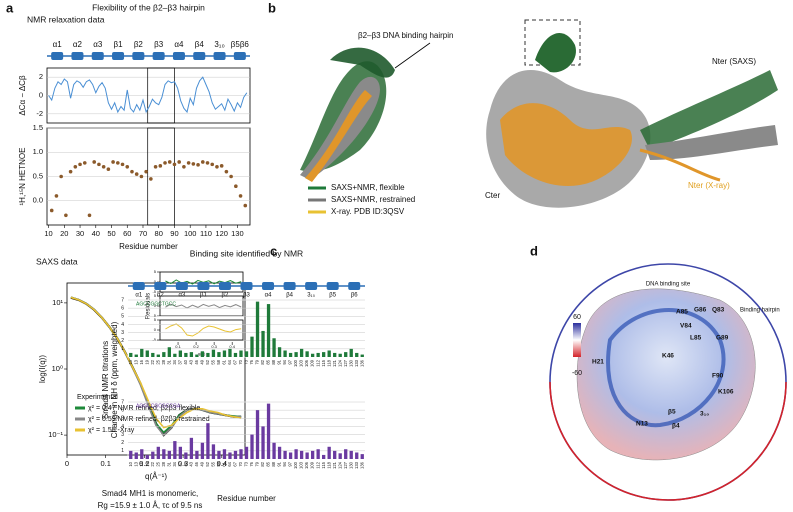 Image resolution: width=793 pixels, height=512 pixels. Describe the element at coordinates (157, 463) in the screenshot. I see `x-tick-label: 25` at that location.